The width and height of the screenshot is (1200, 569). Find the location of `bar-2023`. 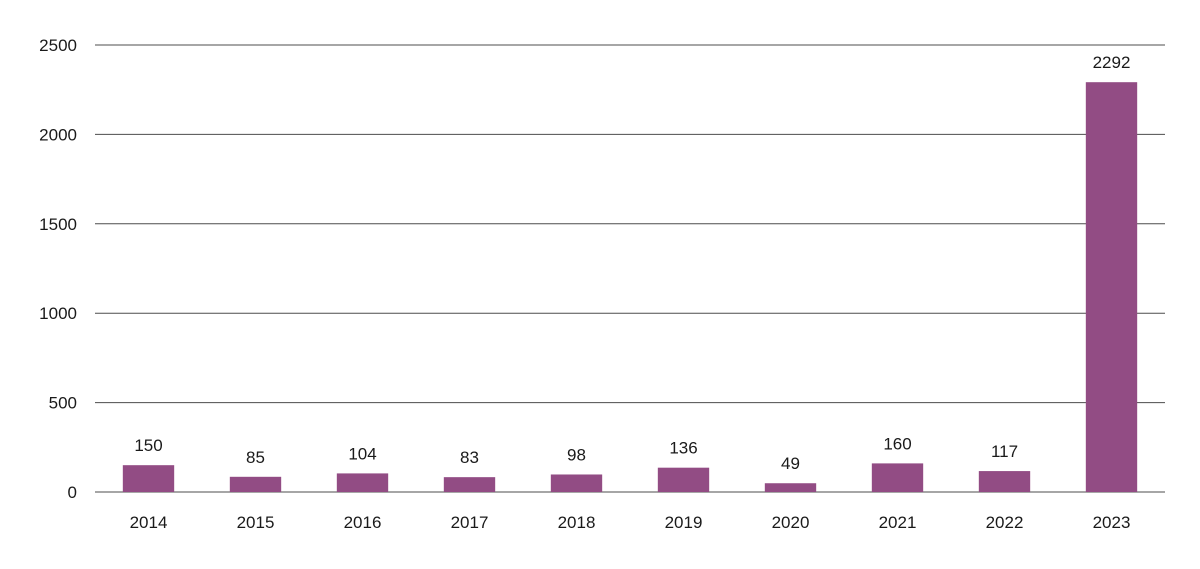

bar-2023 is located at coordinates (1111, 287).